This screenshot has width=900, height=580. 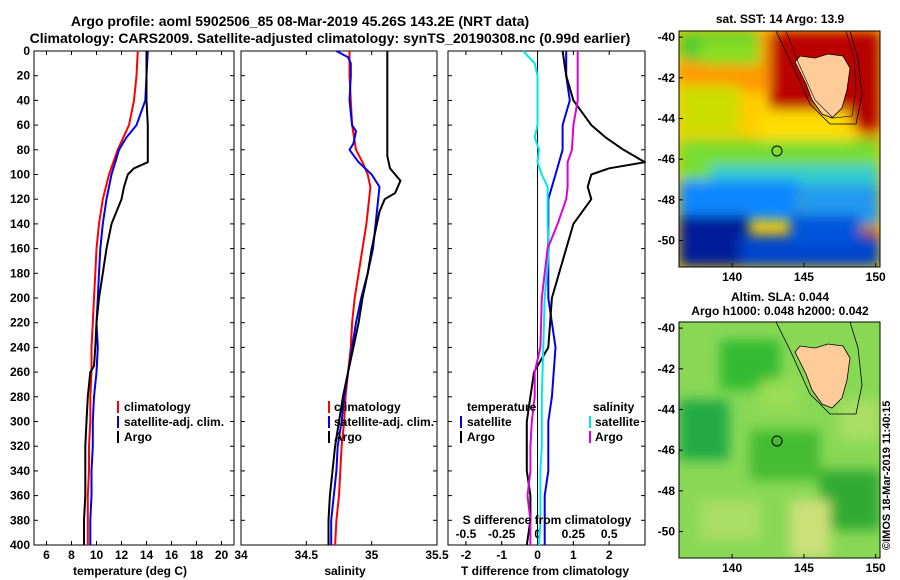 I want to click on series-line-t-satellite, so click(x=557, y=298).